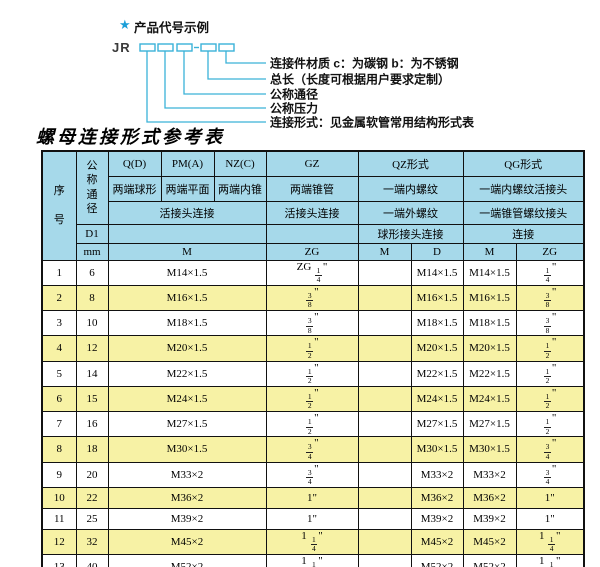 This screenshot has width=600, height=567. Describe the element at coordinates (410, 188) in the screenshot. I see `header-qz-desc1: 一端内螺纹` at that location.